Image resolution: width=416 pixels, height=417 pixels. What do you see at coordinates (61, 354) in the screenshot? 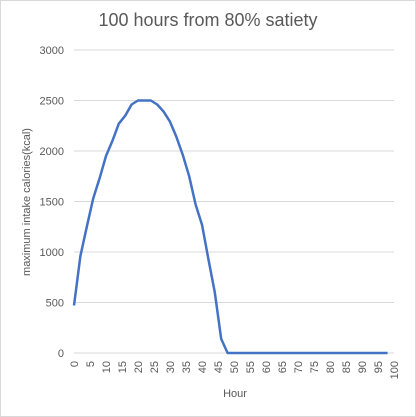
I see `y-tick-label: 0` at bounding box center [61, 354].